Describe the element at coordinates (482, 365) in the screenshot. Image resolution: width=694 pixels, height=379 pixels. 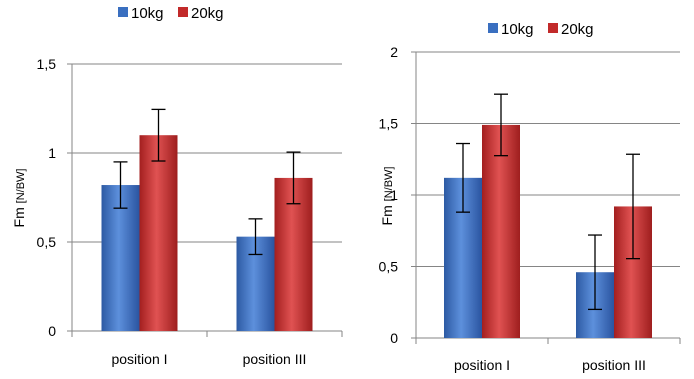
I see `chart-2-category-label: position I` at that location.